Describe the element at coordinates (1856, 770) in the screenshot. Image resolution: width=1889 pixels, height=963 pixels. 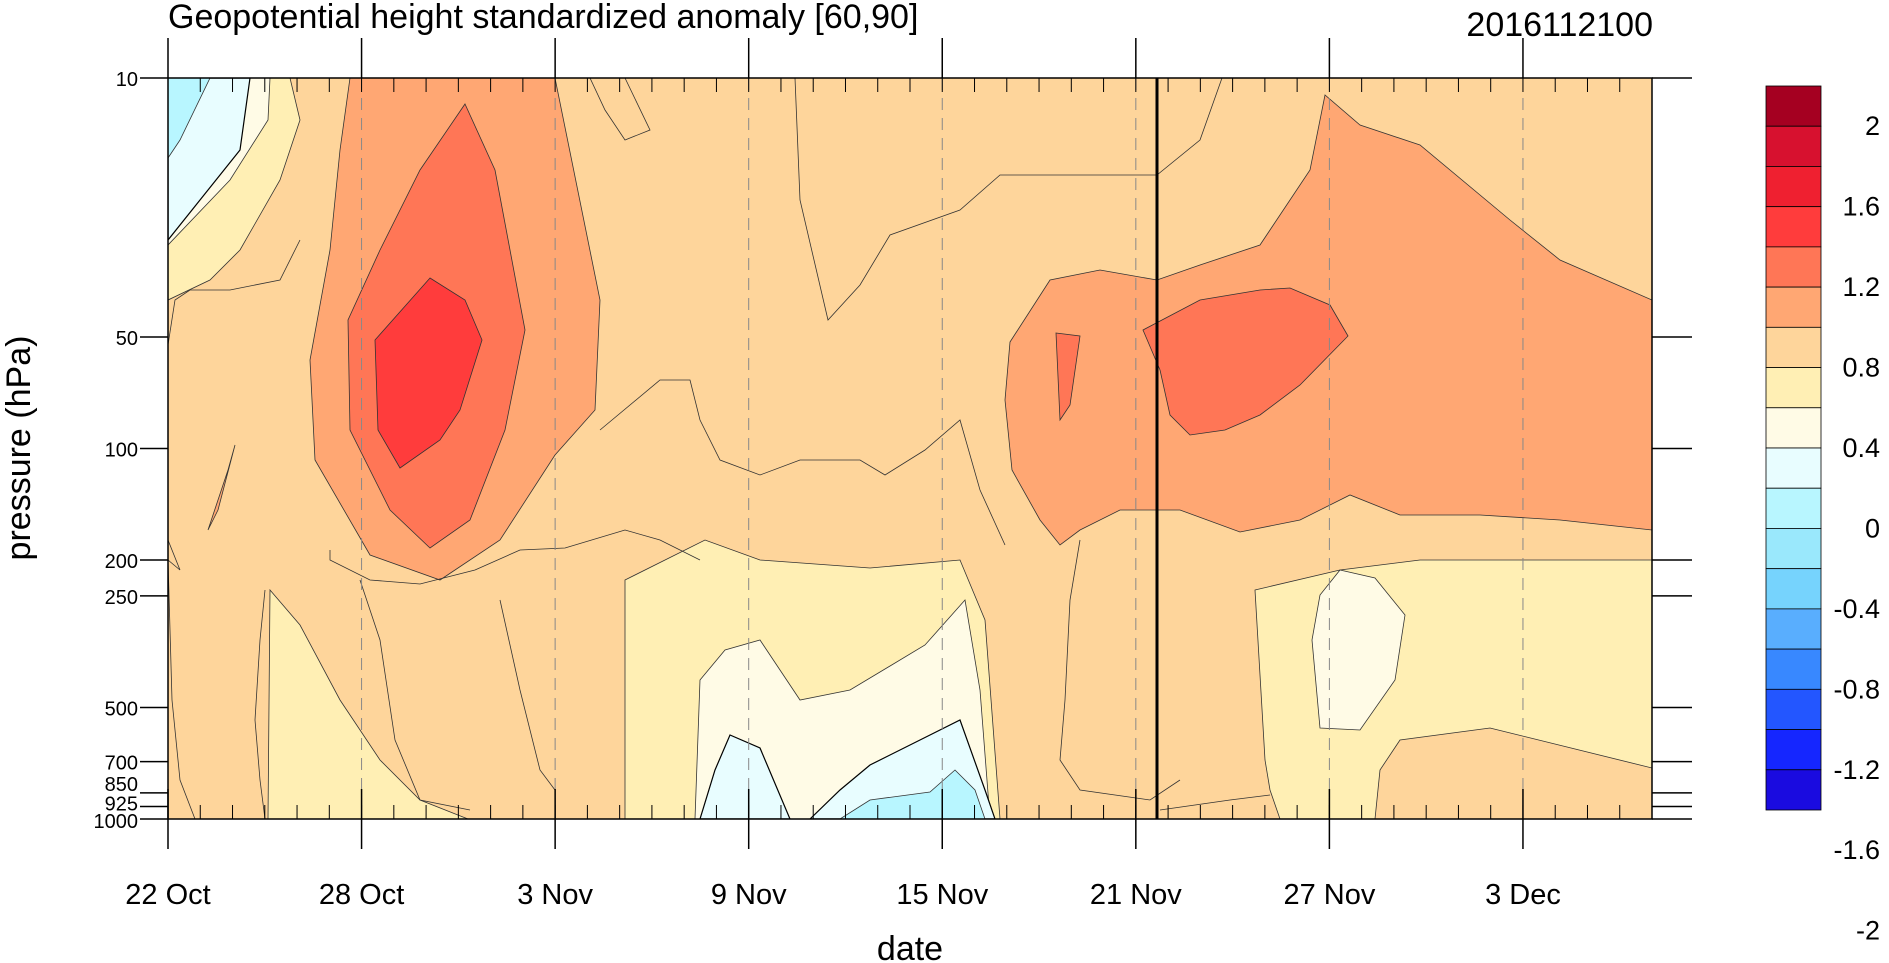
I see `colorbar-label: -1.2` at that location.